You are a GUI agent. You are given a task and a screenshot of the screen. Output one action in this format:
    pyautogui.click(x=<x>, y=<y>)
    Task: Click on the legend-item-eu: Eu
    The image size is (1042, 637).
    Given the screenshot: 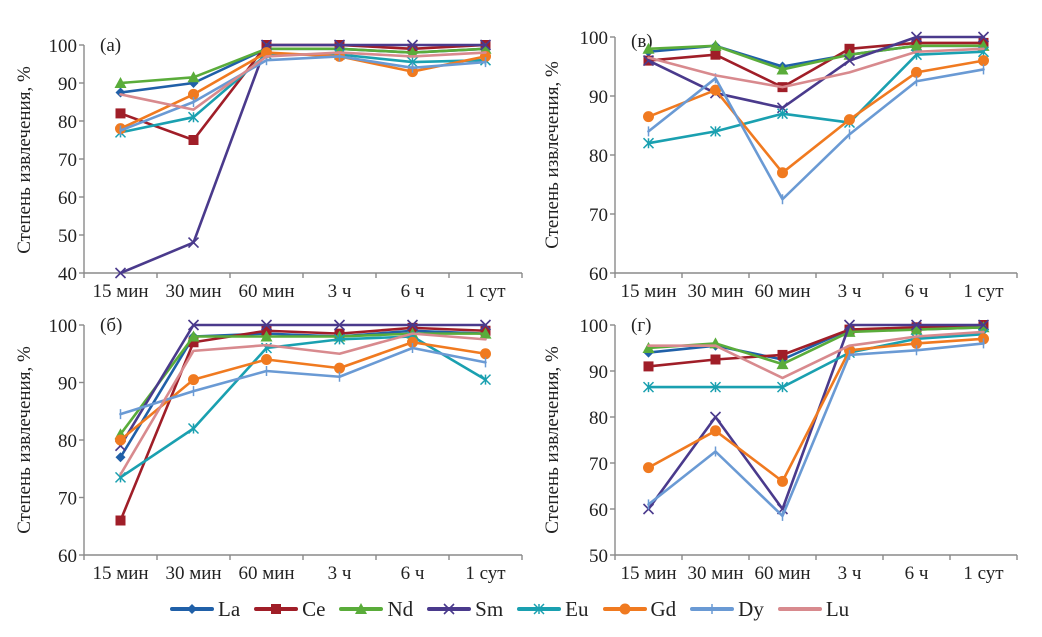 What is the action you would take?
    pyautogui.click(x=553, y=609)
    